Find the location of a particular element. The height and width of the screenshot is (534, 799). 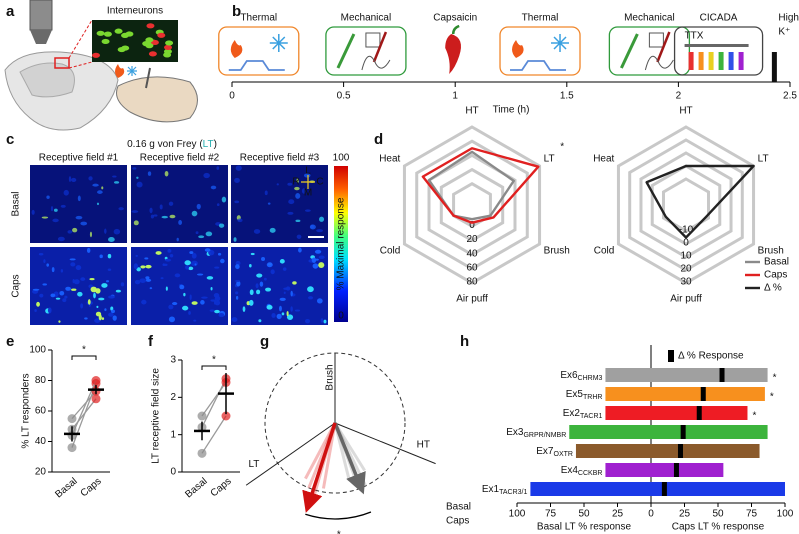

radar-series is located at coordinates (471, 185).